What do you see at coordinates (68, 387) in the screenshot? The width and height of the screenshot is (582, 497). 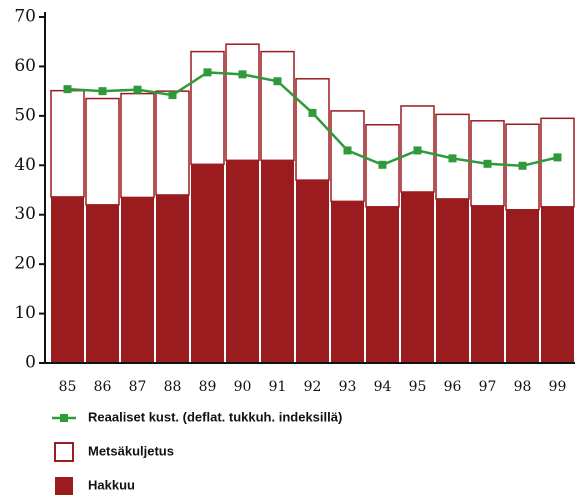 I see `x-tick-label: 85` at bounding box center [68, 387].